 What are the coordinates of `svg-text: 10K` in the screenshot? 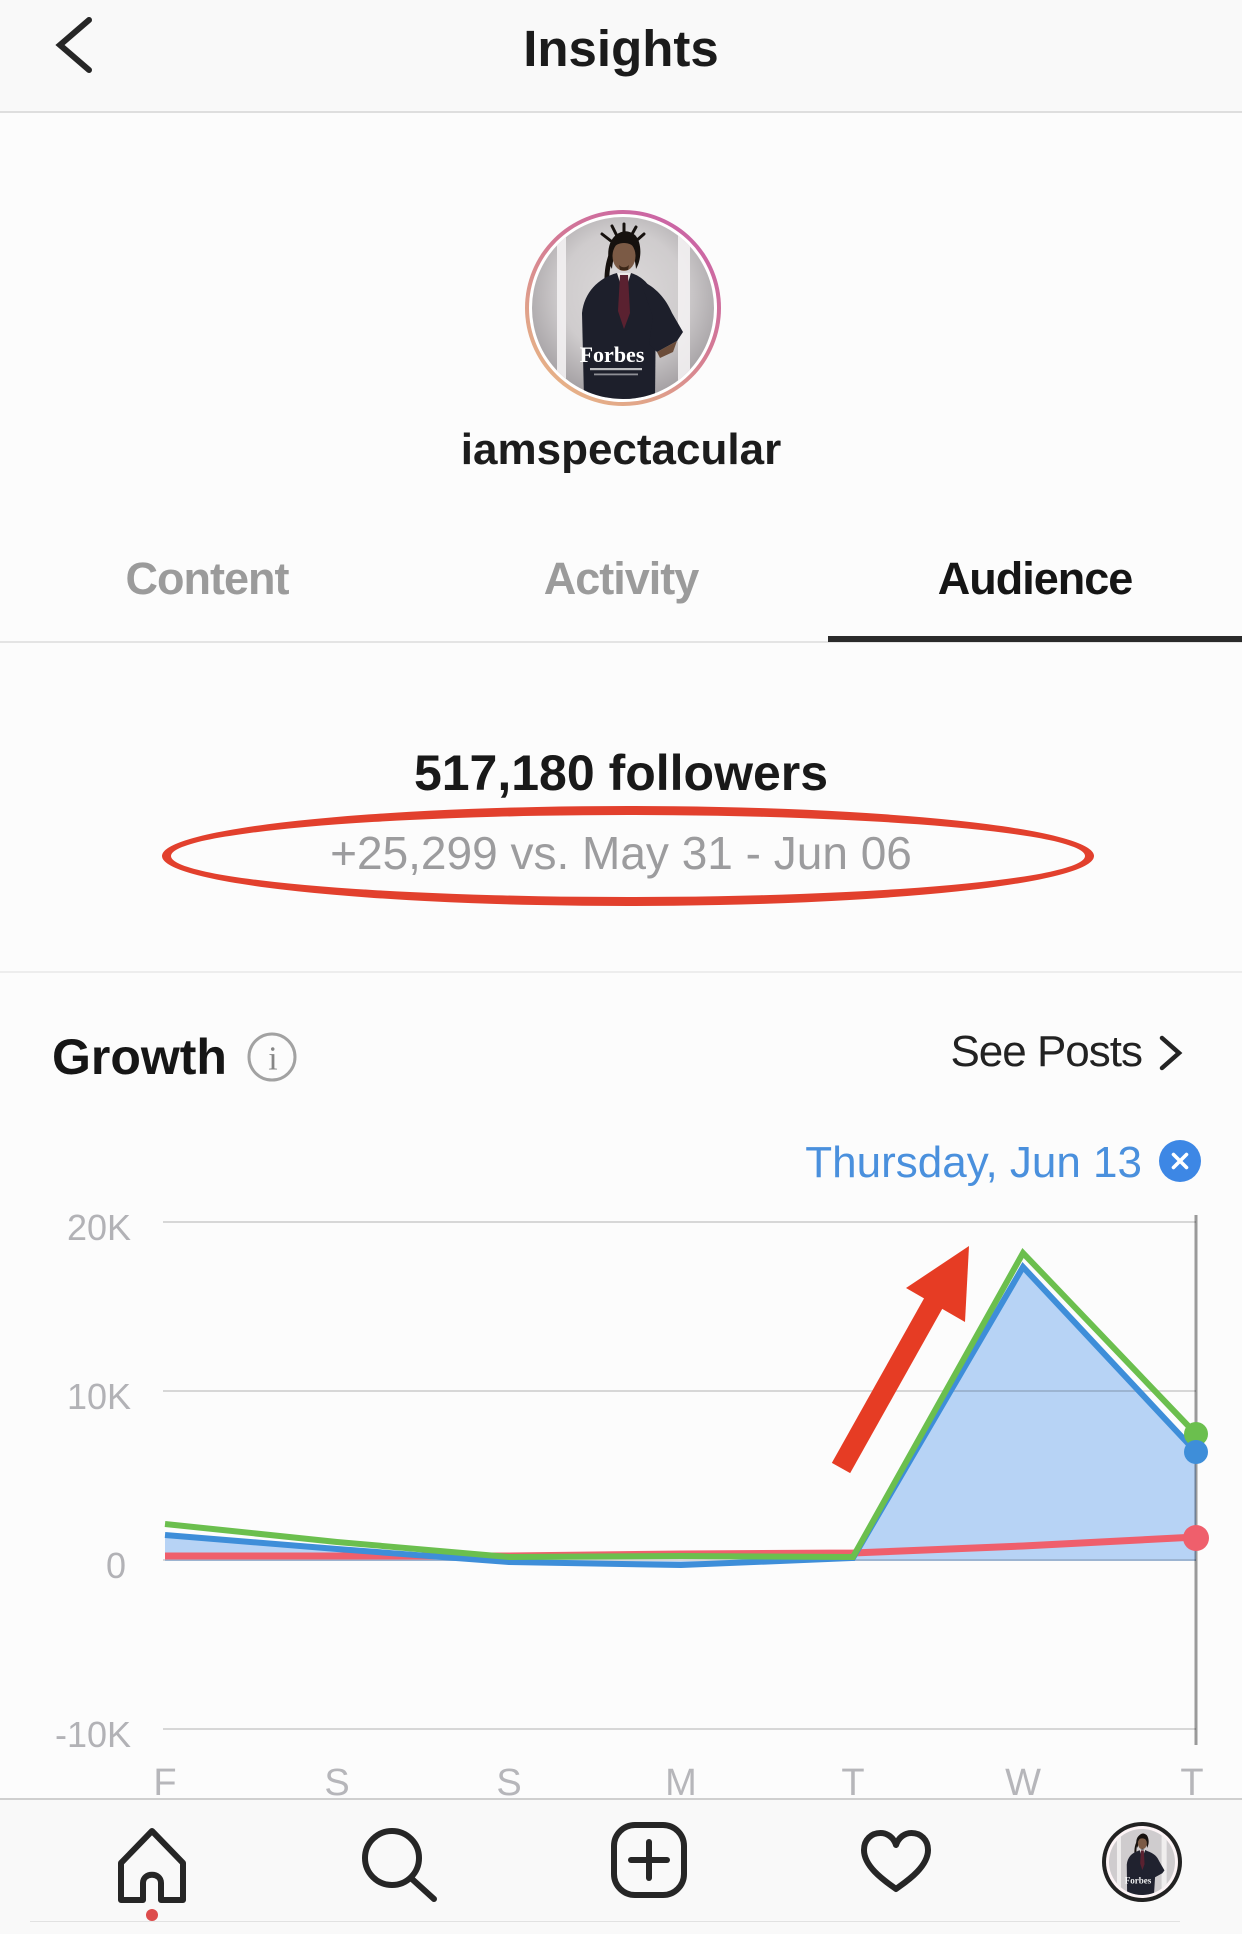 It's located at (99, 1396).